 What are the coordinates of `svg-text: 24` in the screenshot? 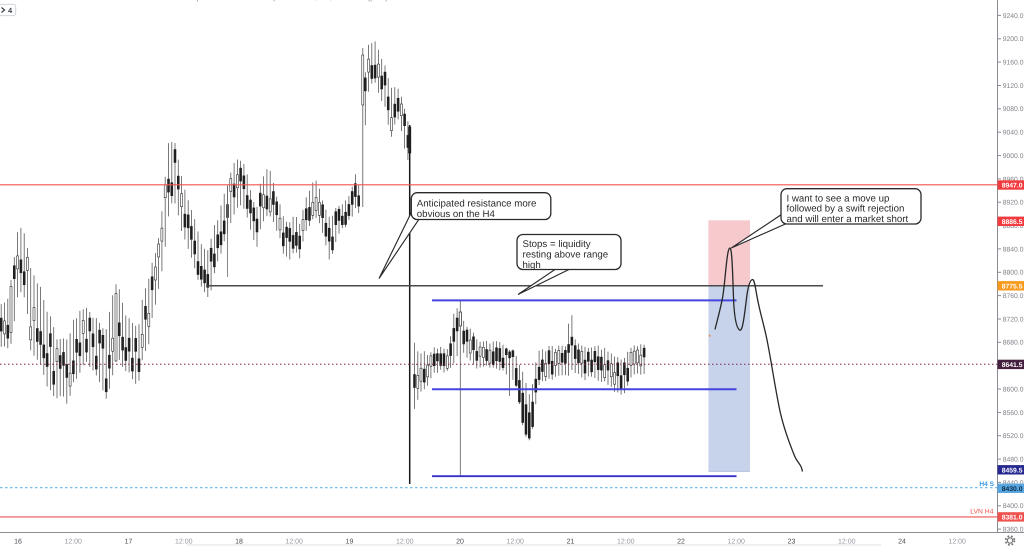 It's located at (902, 542).